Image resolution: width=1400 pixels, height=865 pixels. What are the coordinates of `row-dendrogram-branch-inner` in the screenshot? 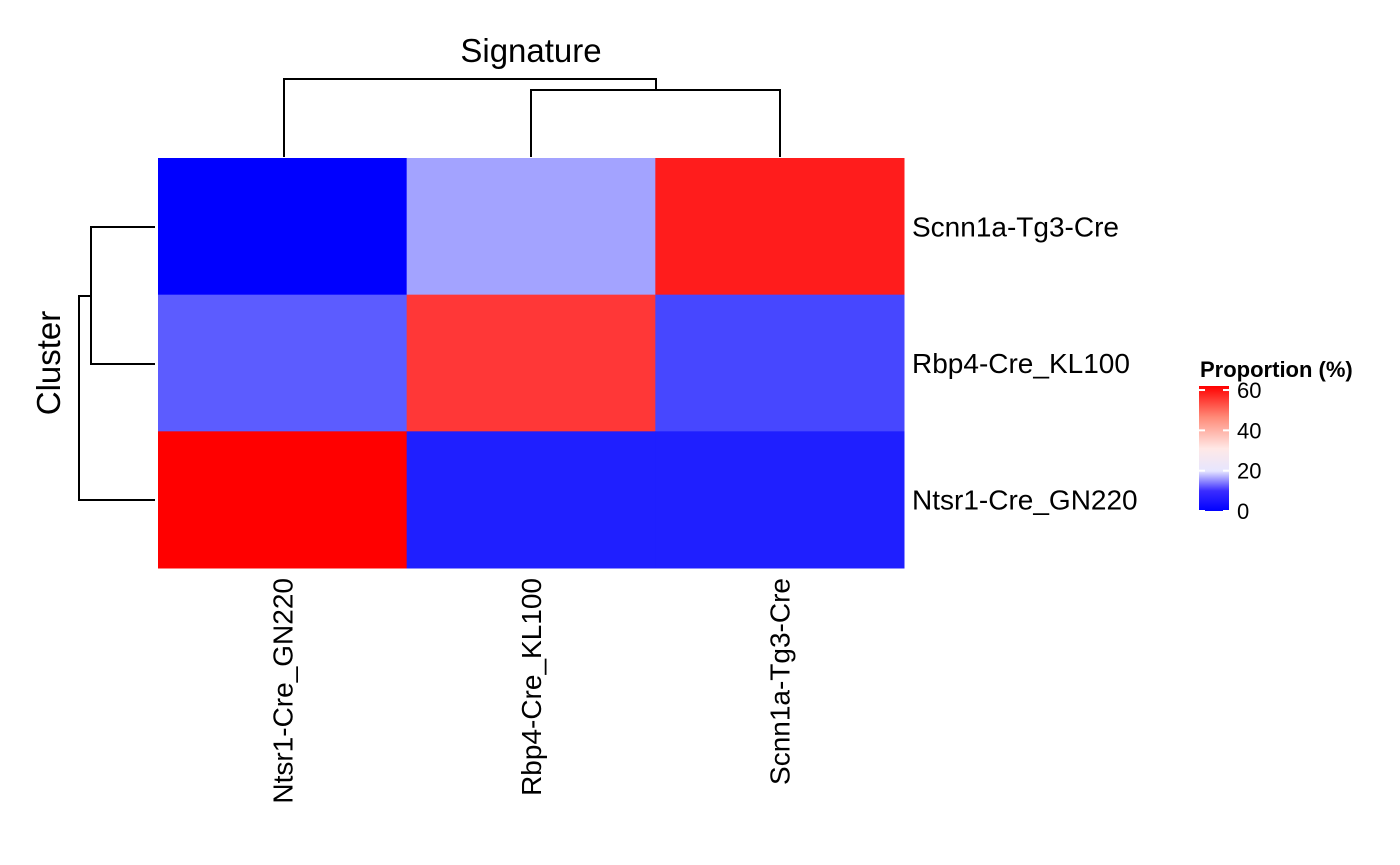 It's located at (123, 295).